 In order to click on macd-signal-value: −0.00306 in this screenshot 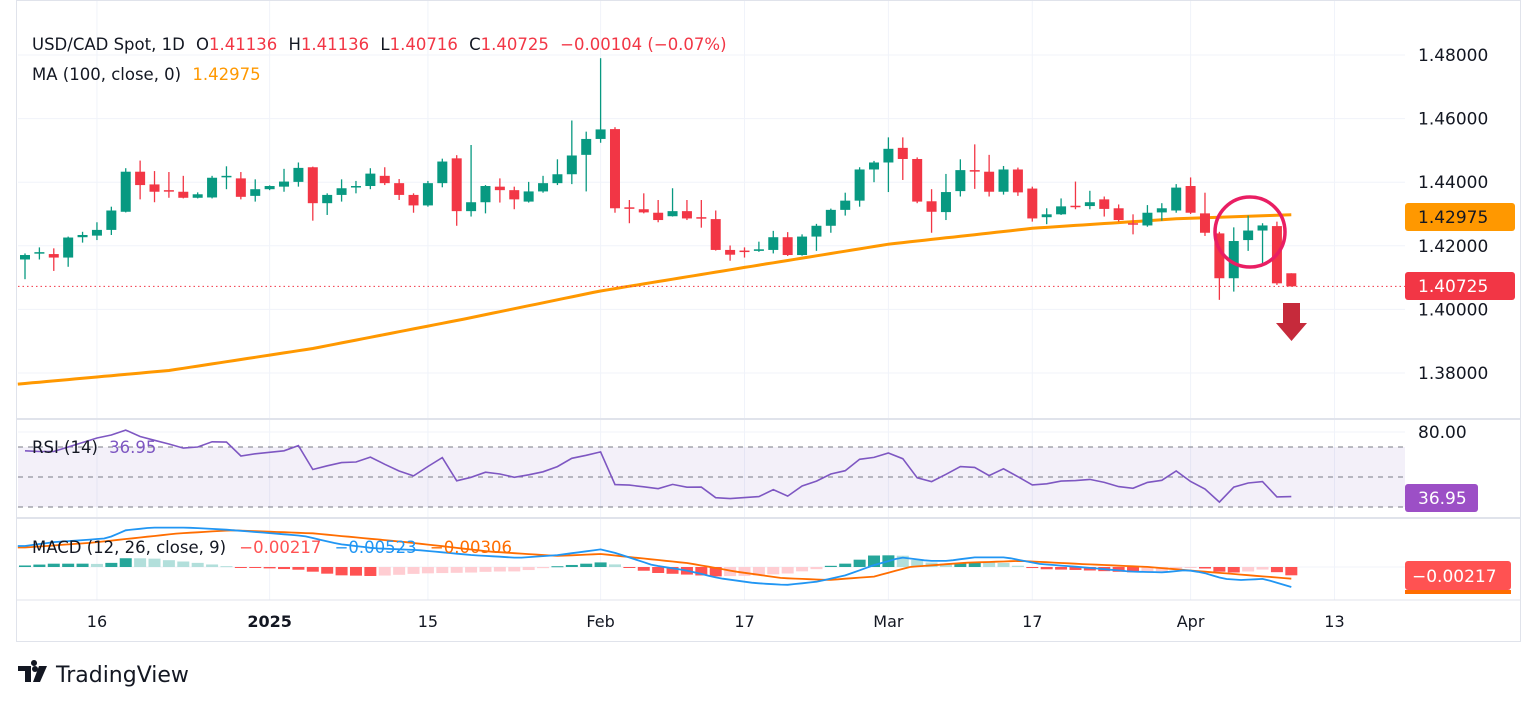, I will do `click(471, 547)`.